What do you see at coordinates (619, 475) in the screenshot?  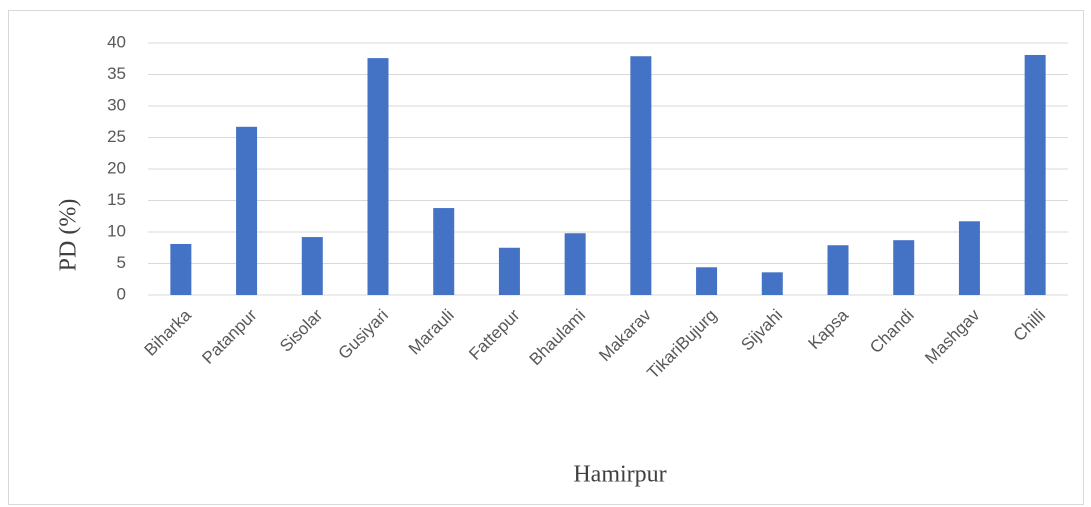 I see `x-axis-label: Hamirpur` at bounding box center [619, 475].